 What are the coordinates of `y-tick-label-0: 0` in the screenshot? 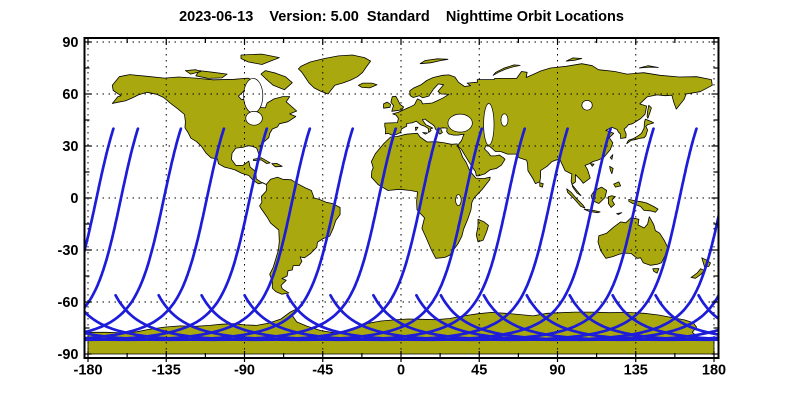 It's located at (74, 199).